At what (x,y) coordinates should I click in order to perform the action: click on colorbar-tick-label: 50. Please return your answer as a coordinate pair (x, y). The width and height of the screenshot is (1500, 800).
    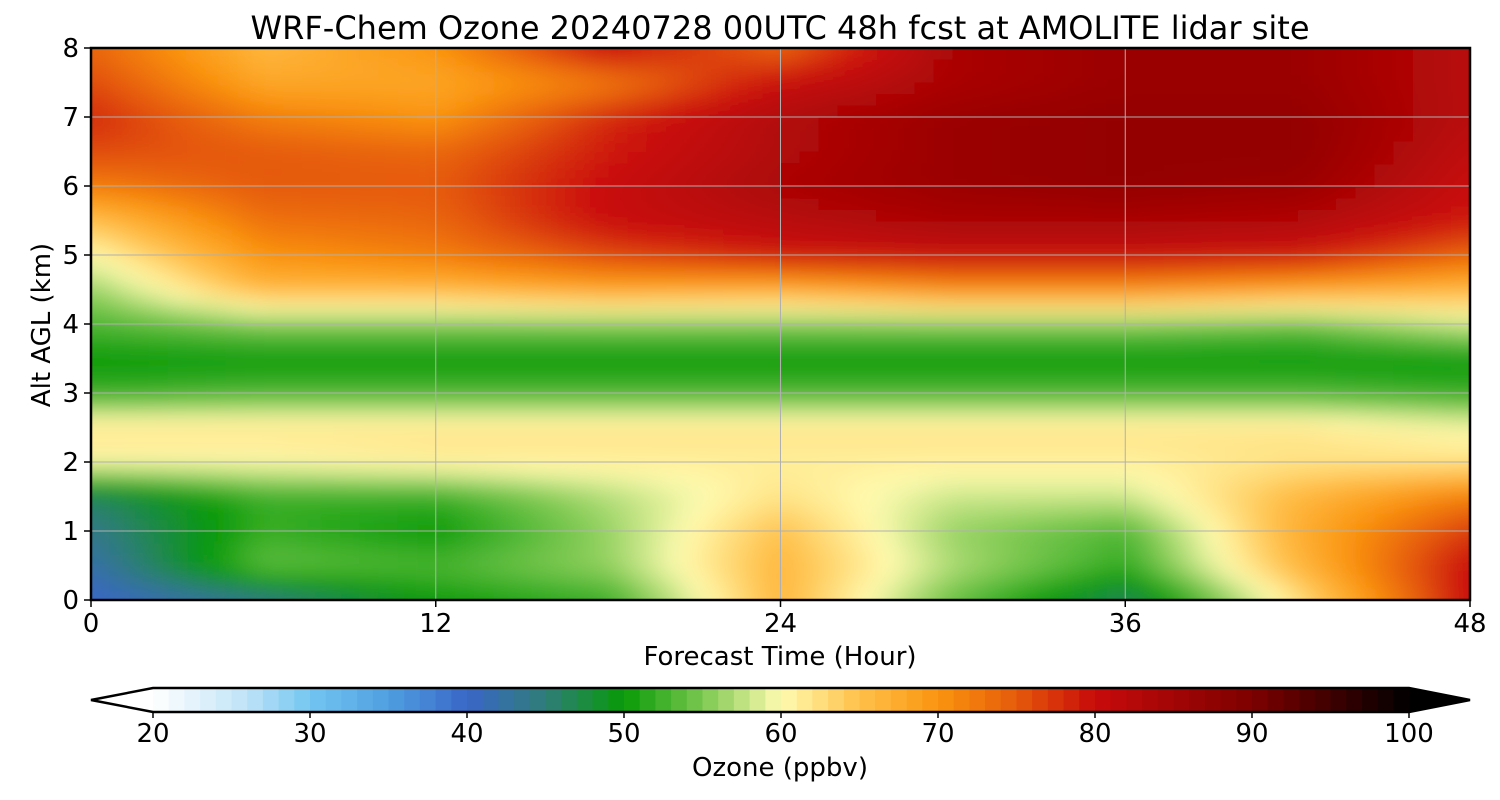
    Looking at the image, I should click on (623, 734).